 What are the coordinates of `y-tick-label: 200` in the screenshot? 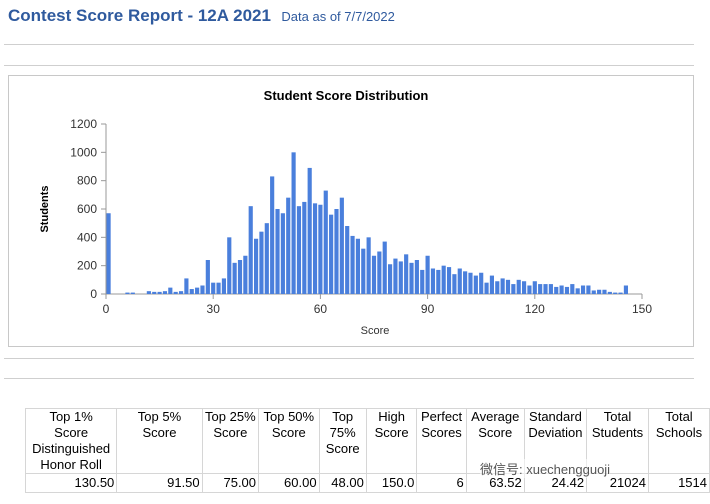 It's located at (87, 266).